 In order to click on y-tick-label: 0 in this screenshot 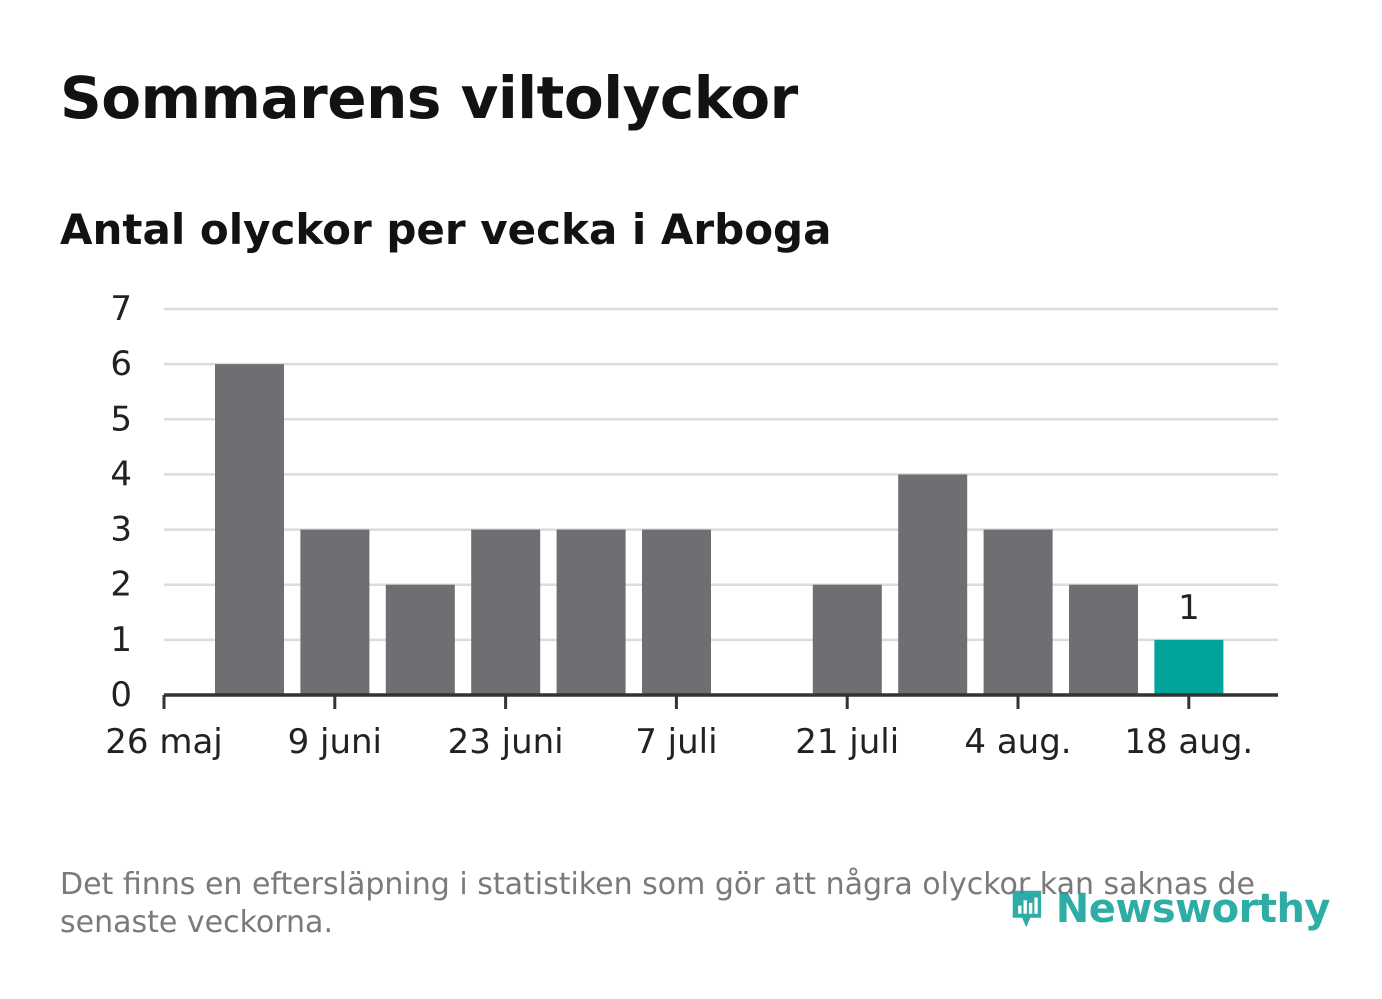, I will do `click(121, 695)`.